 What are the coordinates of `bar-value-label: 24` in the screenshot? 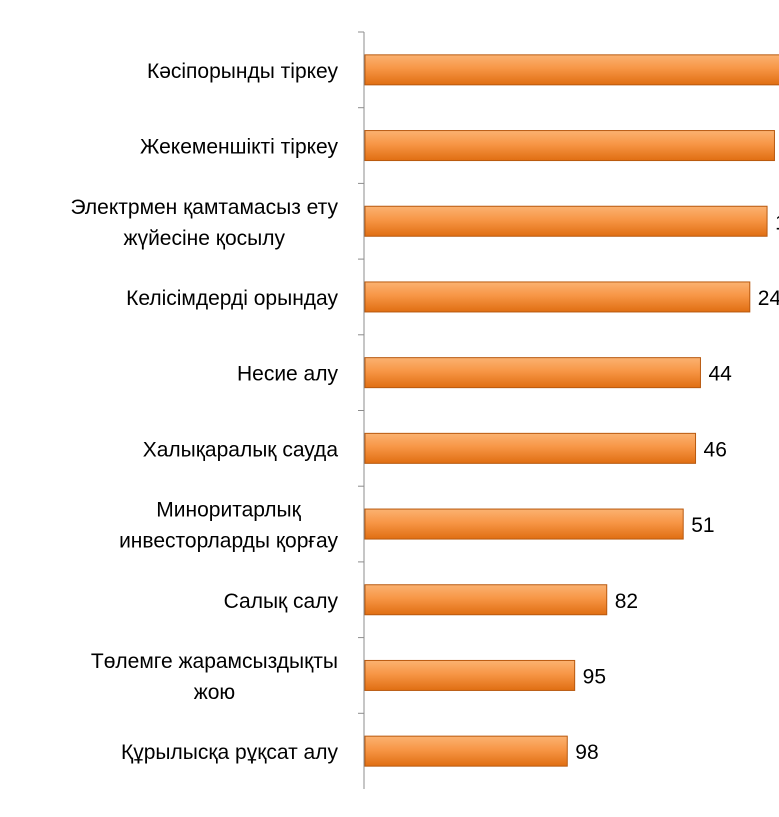 It's located at (768, 298).